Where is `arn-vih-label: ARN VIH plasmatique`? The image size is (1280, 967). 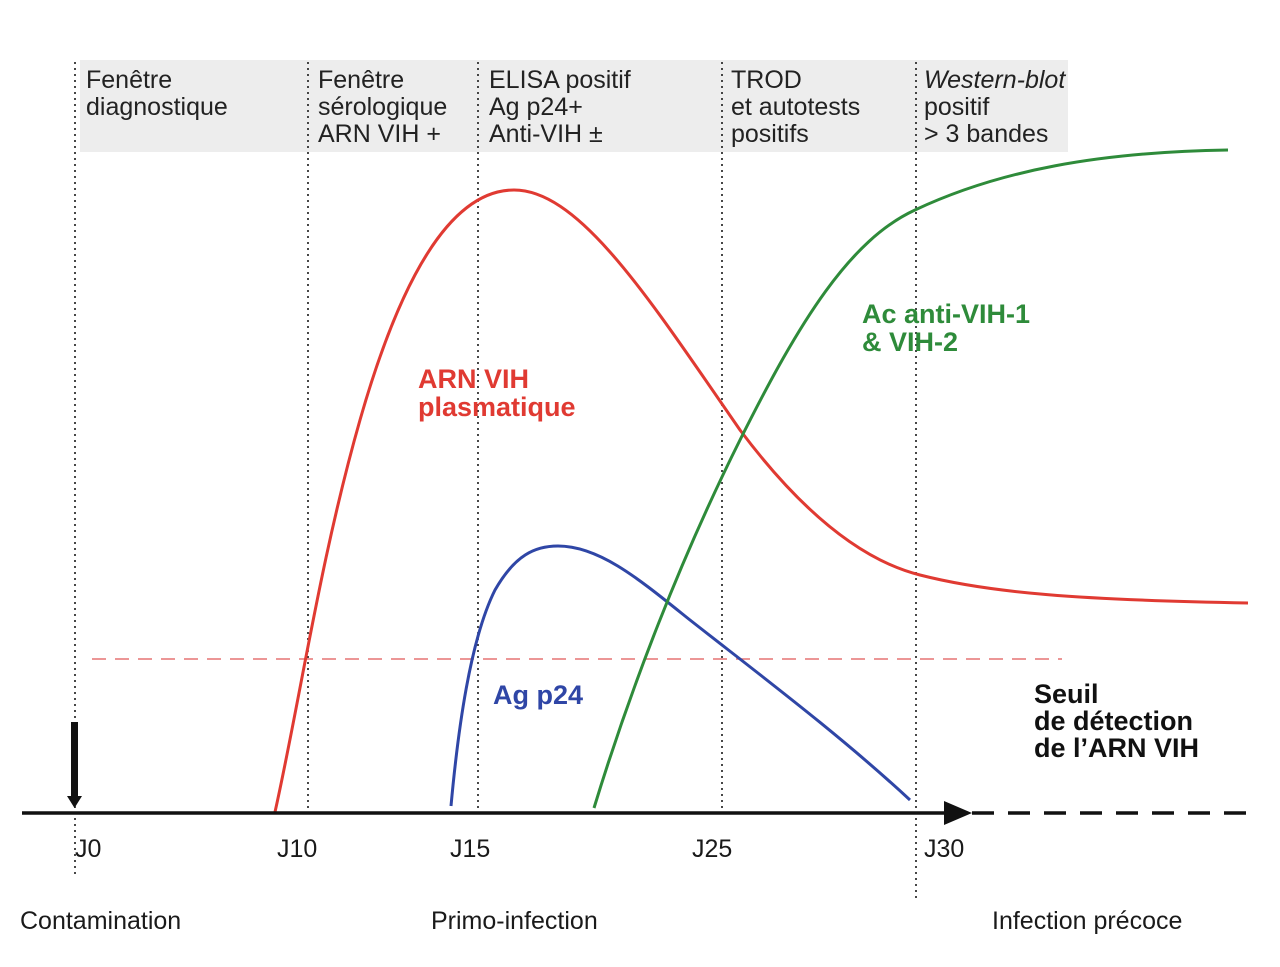 arn-vih-label: ARN VIH plasmatique is located at coordinates (497, 393).